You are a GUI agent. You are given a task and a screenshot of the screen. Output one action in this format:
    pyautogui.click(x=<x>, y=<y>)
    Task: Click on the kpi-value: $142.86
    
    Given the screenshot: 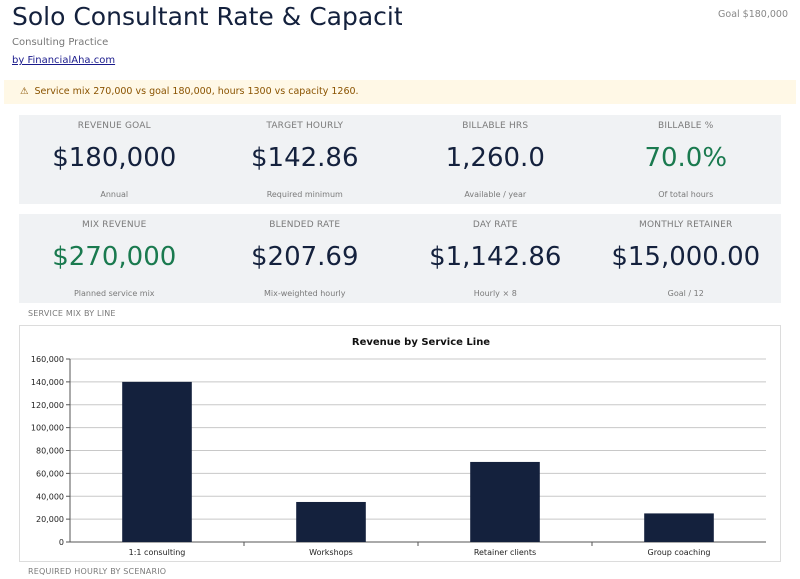 What is the action you would take?
    pyautogui.click(x=304, y=158)
    